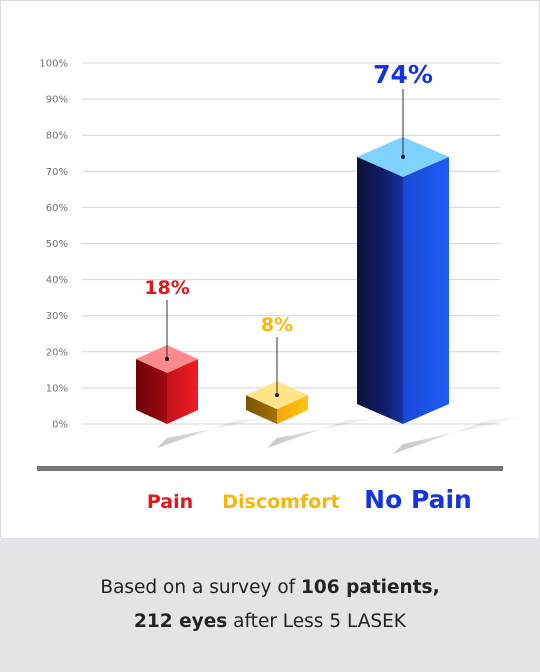  I want to click on data-label: 74%, so click(403, 74).